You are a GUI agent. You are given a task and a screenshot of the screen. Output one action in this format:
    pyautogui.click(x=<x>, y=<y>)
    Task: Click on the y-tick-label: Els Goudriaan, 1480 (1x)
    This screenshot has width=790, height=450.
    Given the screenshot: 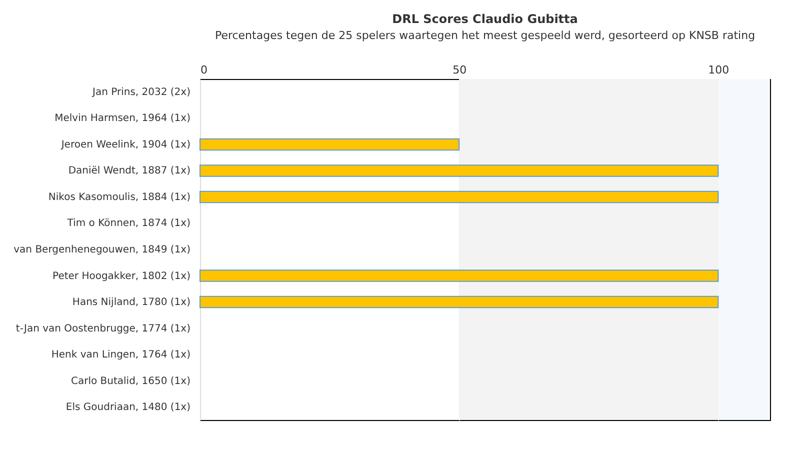 What is the action you would take?
    pyautogui.click(x=128, y=408)
    